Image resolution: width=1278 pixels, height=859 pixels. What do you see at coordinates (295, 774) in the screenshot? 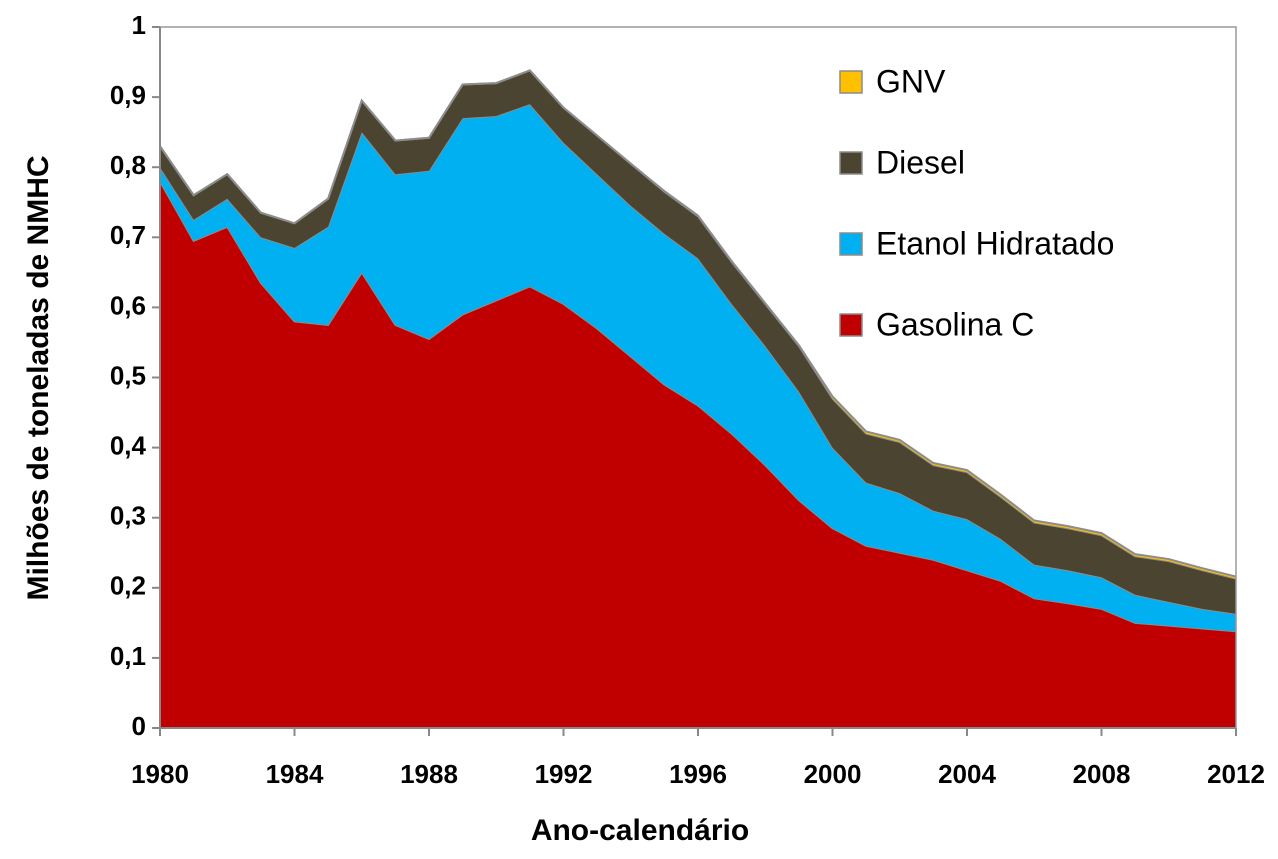
I see `x-tick-label: 1984` at bounding box center [295, 774].